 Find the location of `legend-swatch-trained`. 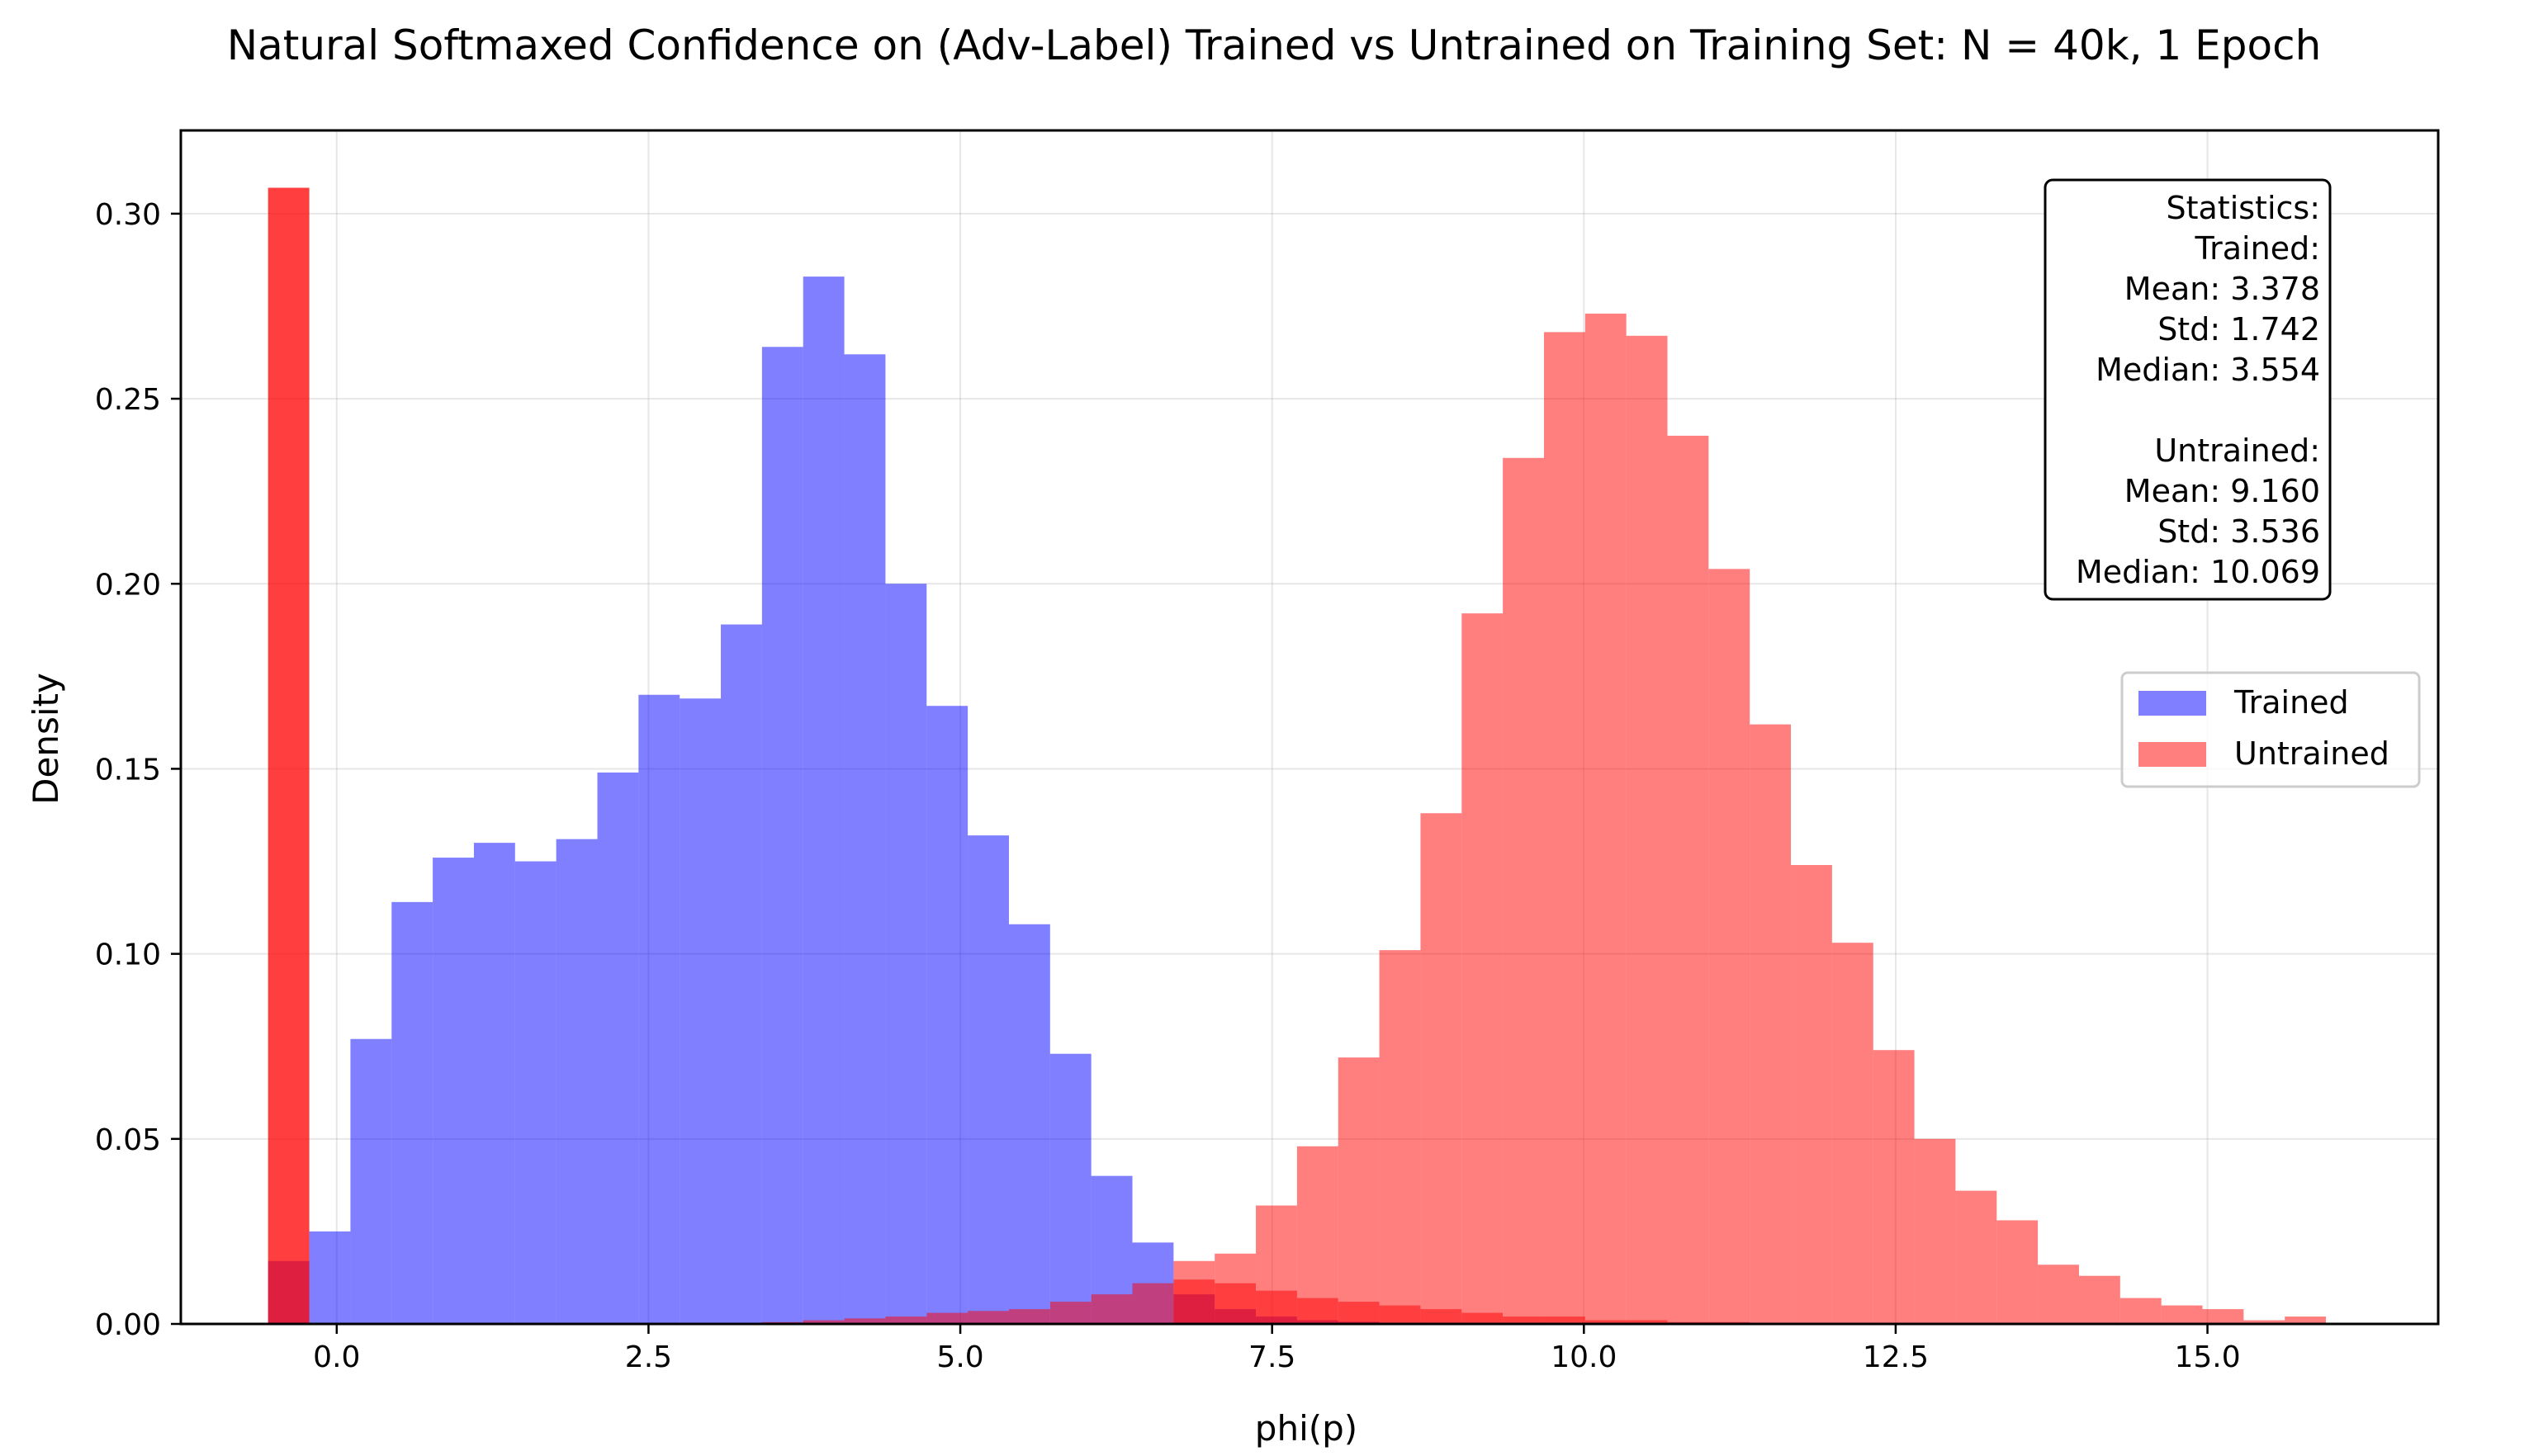

legend-swatch-trained is located at coordinates (2172, 703).